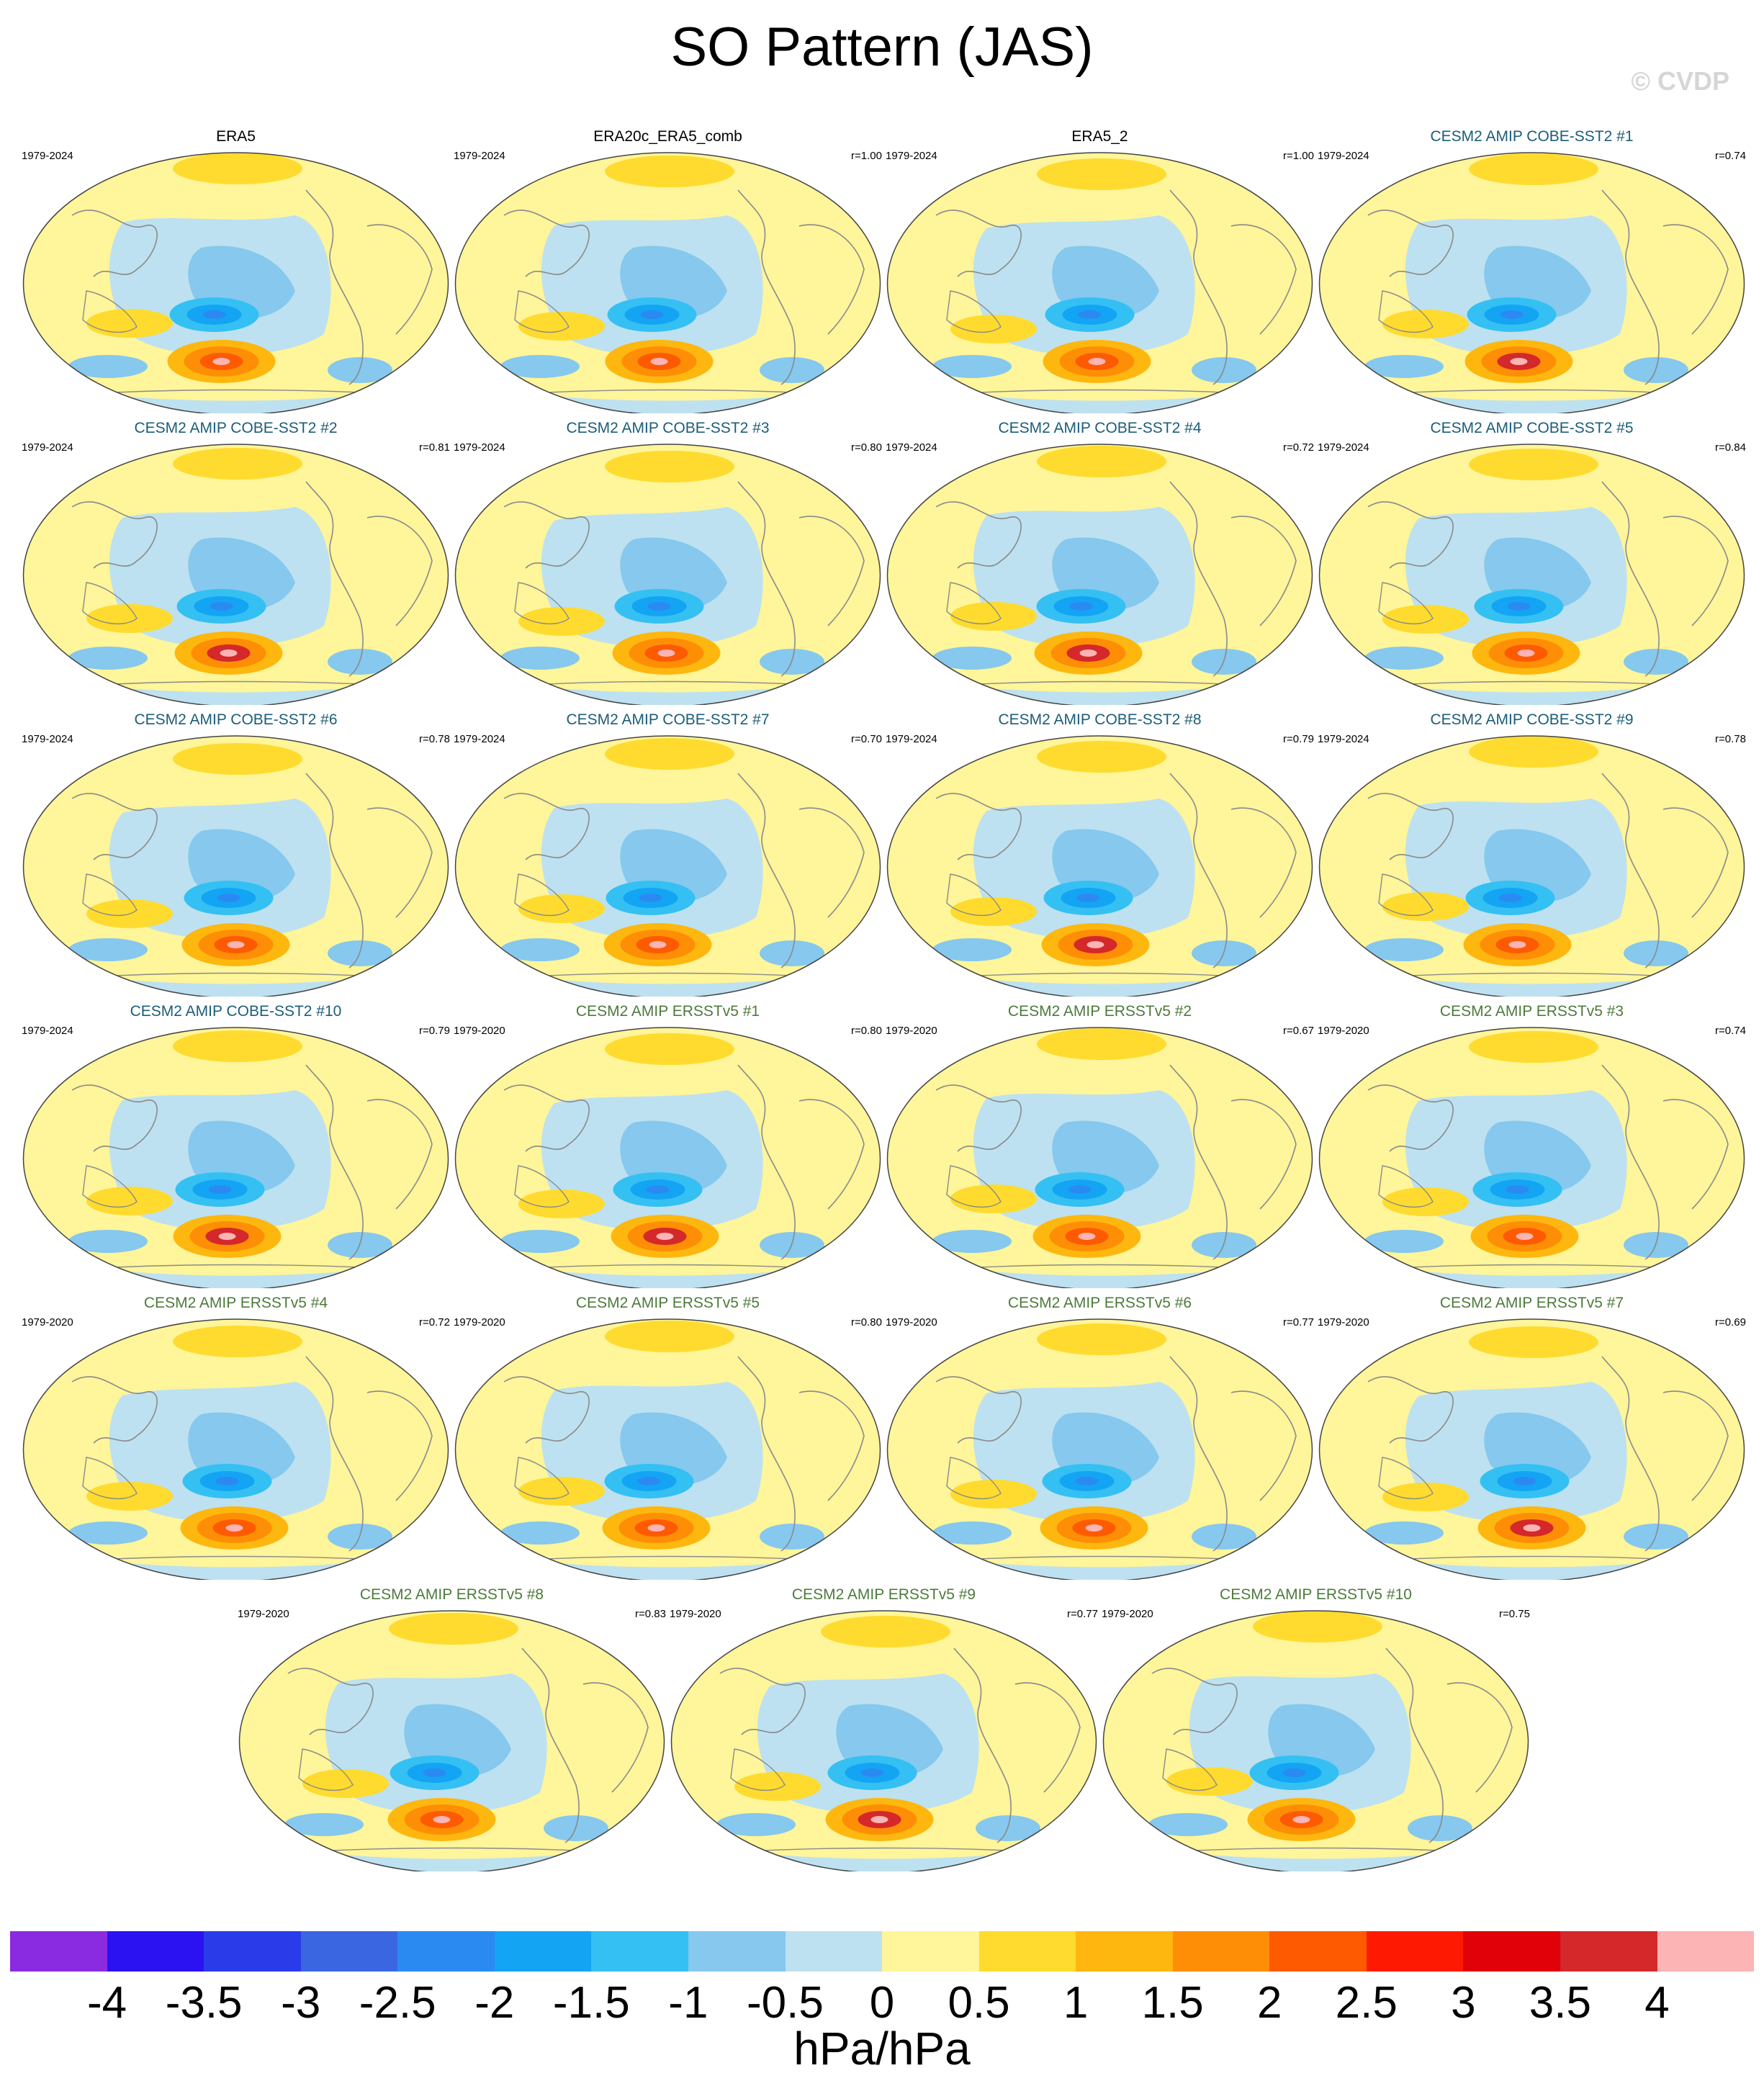 The width and height of the screenshot is (1764, 2086). I want to click on map-panel: CESM2 AMIP COBE-SST2 #6 1979-2024 r=0.78, so click(236, 857).